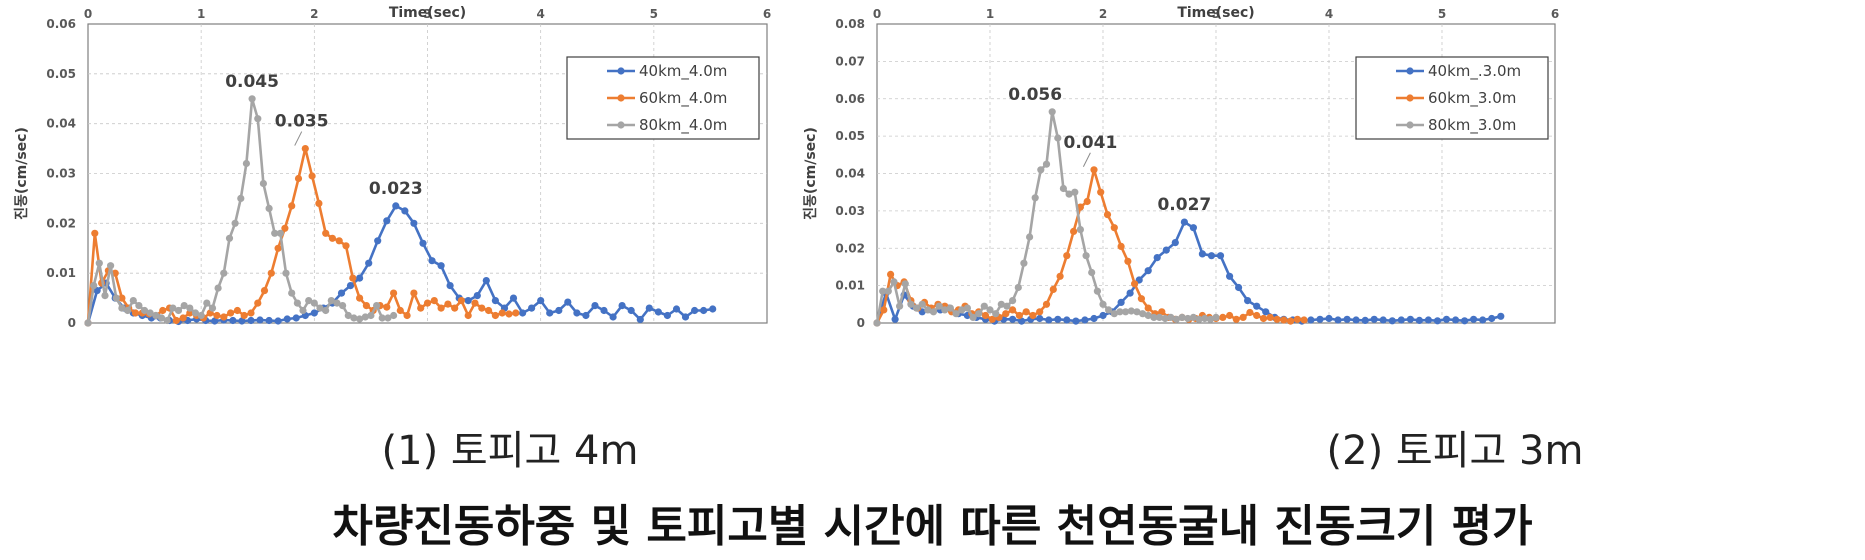  I want to click on peak-label: 0.056, so click(1035, 95).